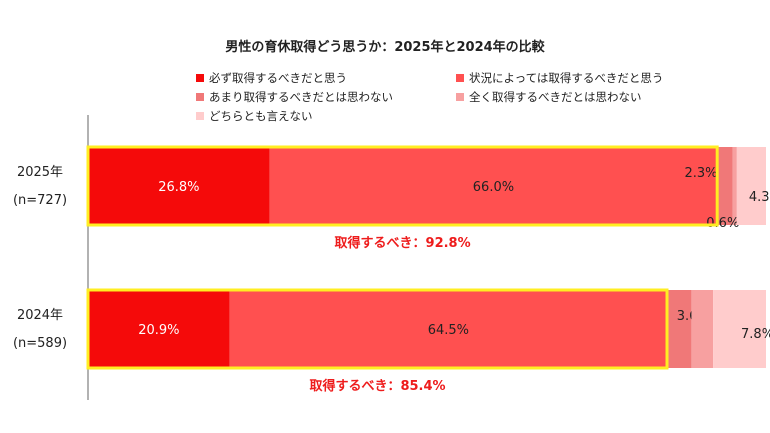  What do you see at coordinates (403, 243) in the screenshot?
I see `total-label: 取得するべき：92.8%` at bounding box center [403, 243].